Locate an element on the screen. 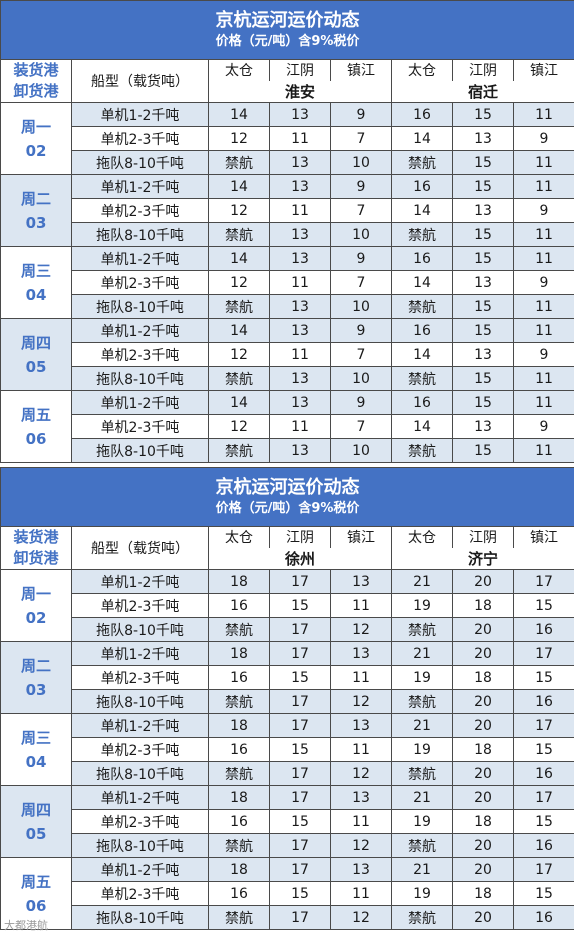 Image resolution: width=574 pixels, height=940 pixels. destination-header: 宿迁 is located at coordinates (482, 92).